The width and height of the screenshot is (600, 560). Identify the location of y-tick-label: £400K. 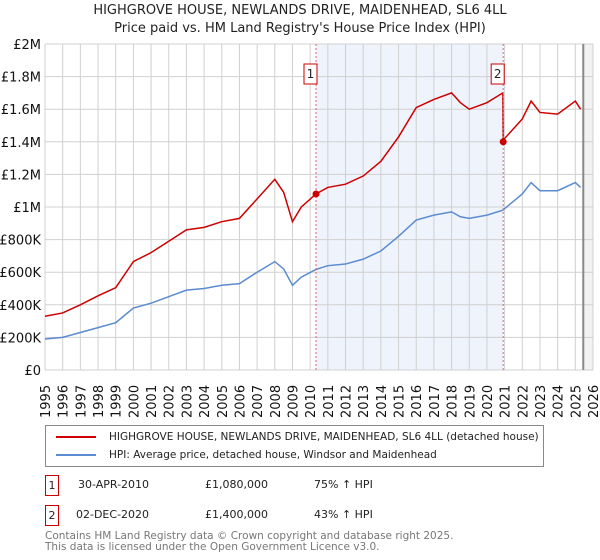
(20, 306).